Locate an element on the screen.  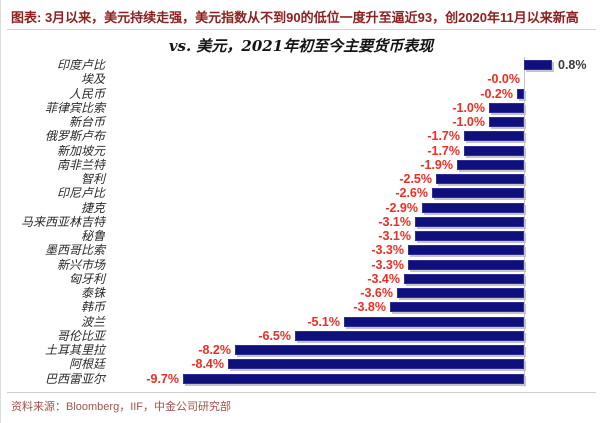
bar-row: 印度卢比 0.8% is located at coordinates (299, 65).